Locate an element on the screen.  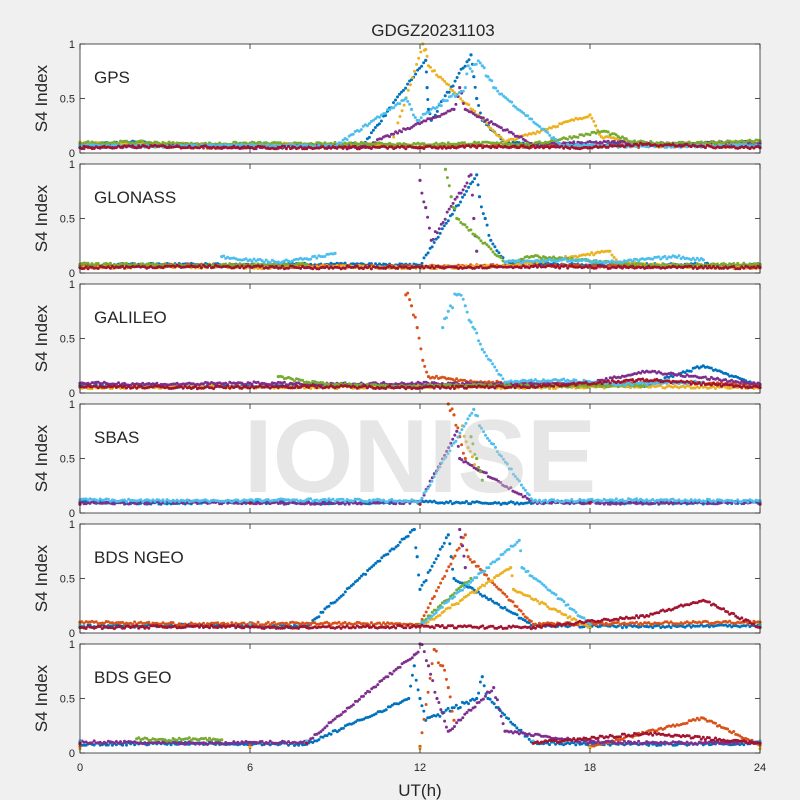
y-axis-label: S4 Index is located at coordinates (41, 218).